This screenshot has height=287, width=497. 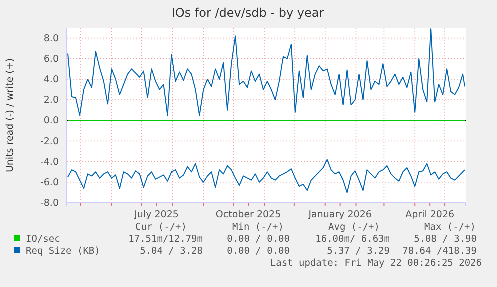 What do you see at coordinates (249, 215) in the screenshot?
I see `x-tick-label: October 2025` at bounding box center [249, 215].